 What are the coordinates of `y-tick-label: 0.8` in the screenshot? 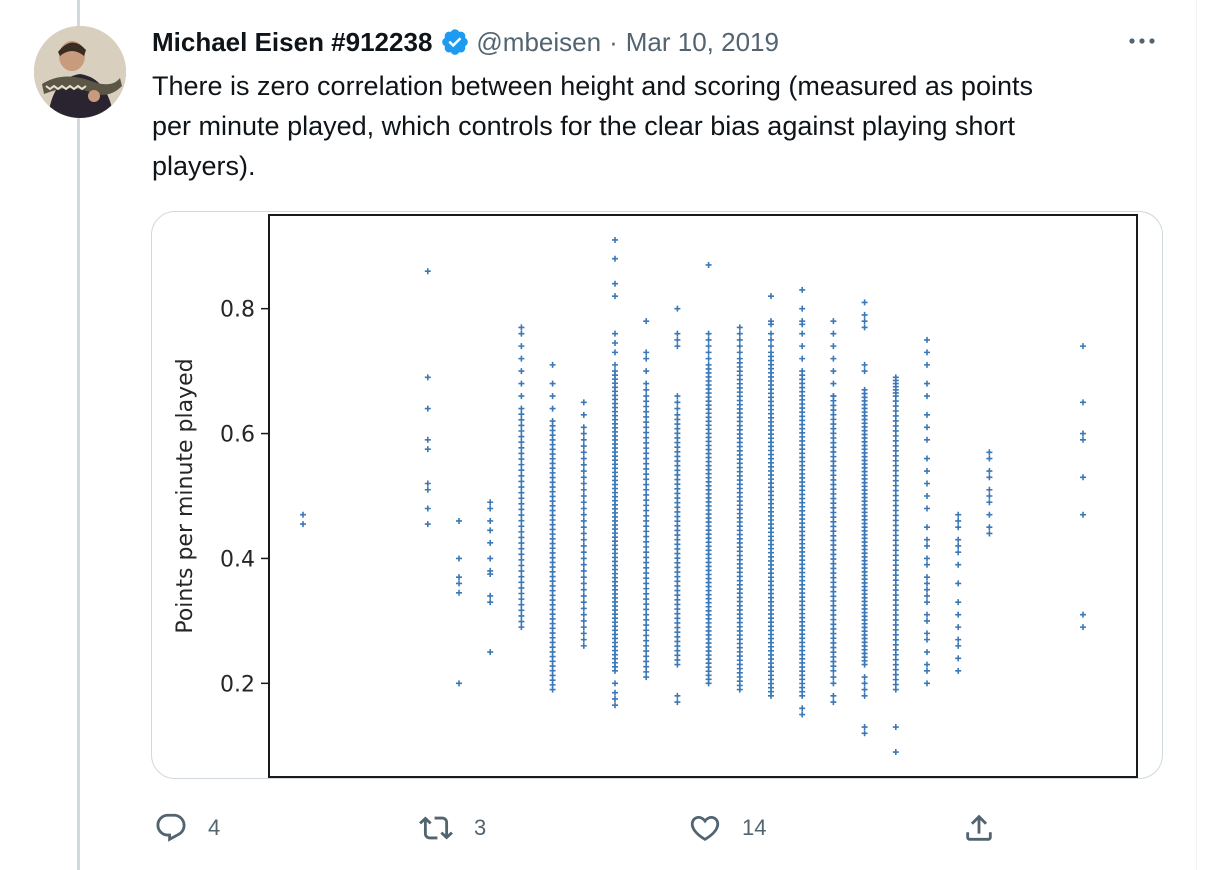 It's located at (237, 310).